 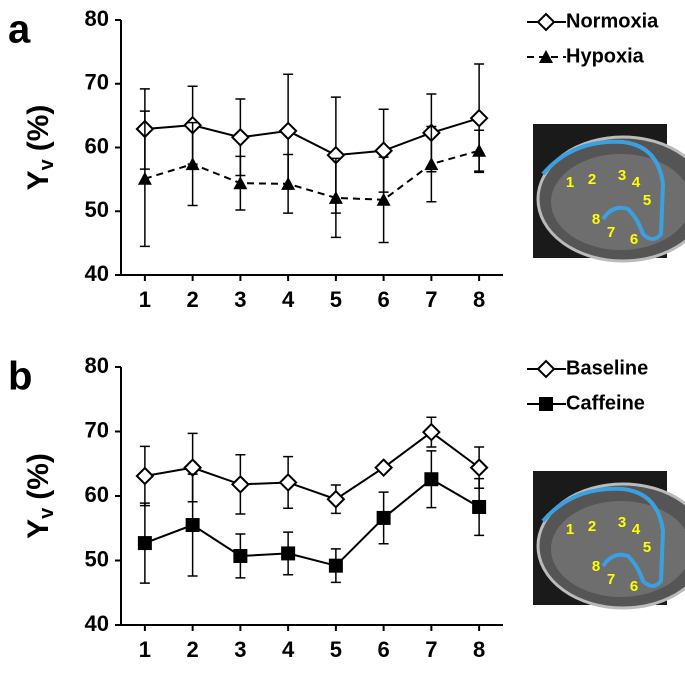 What do you see at coordinates (20, 377) in the screenshot?
I see `panel-letter: b` at bounding box center [20, 377].